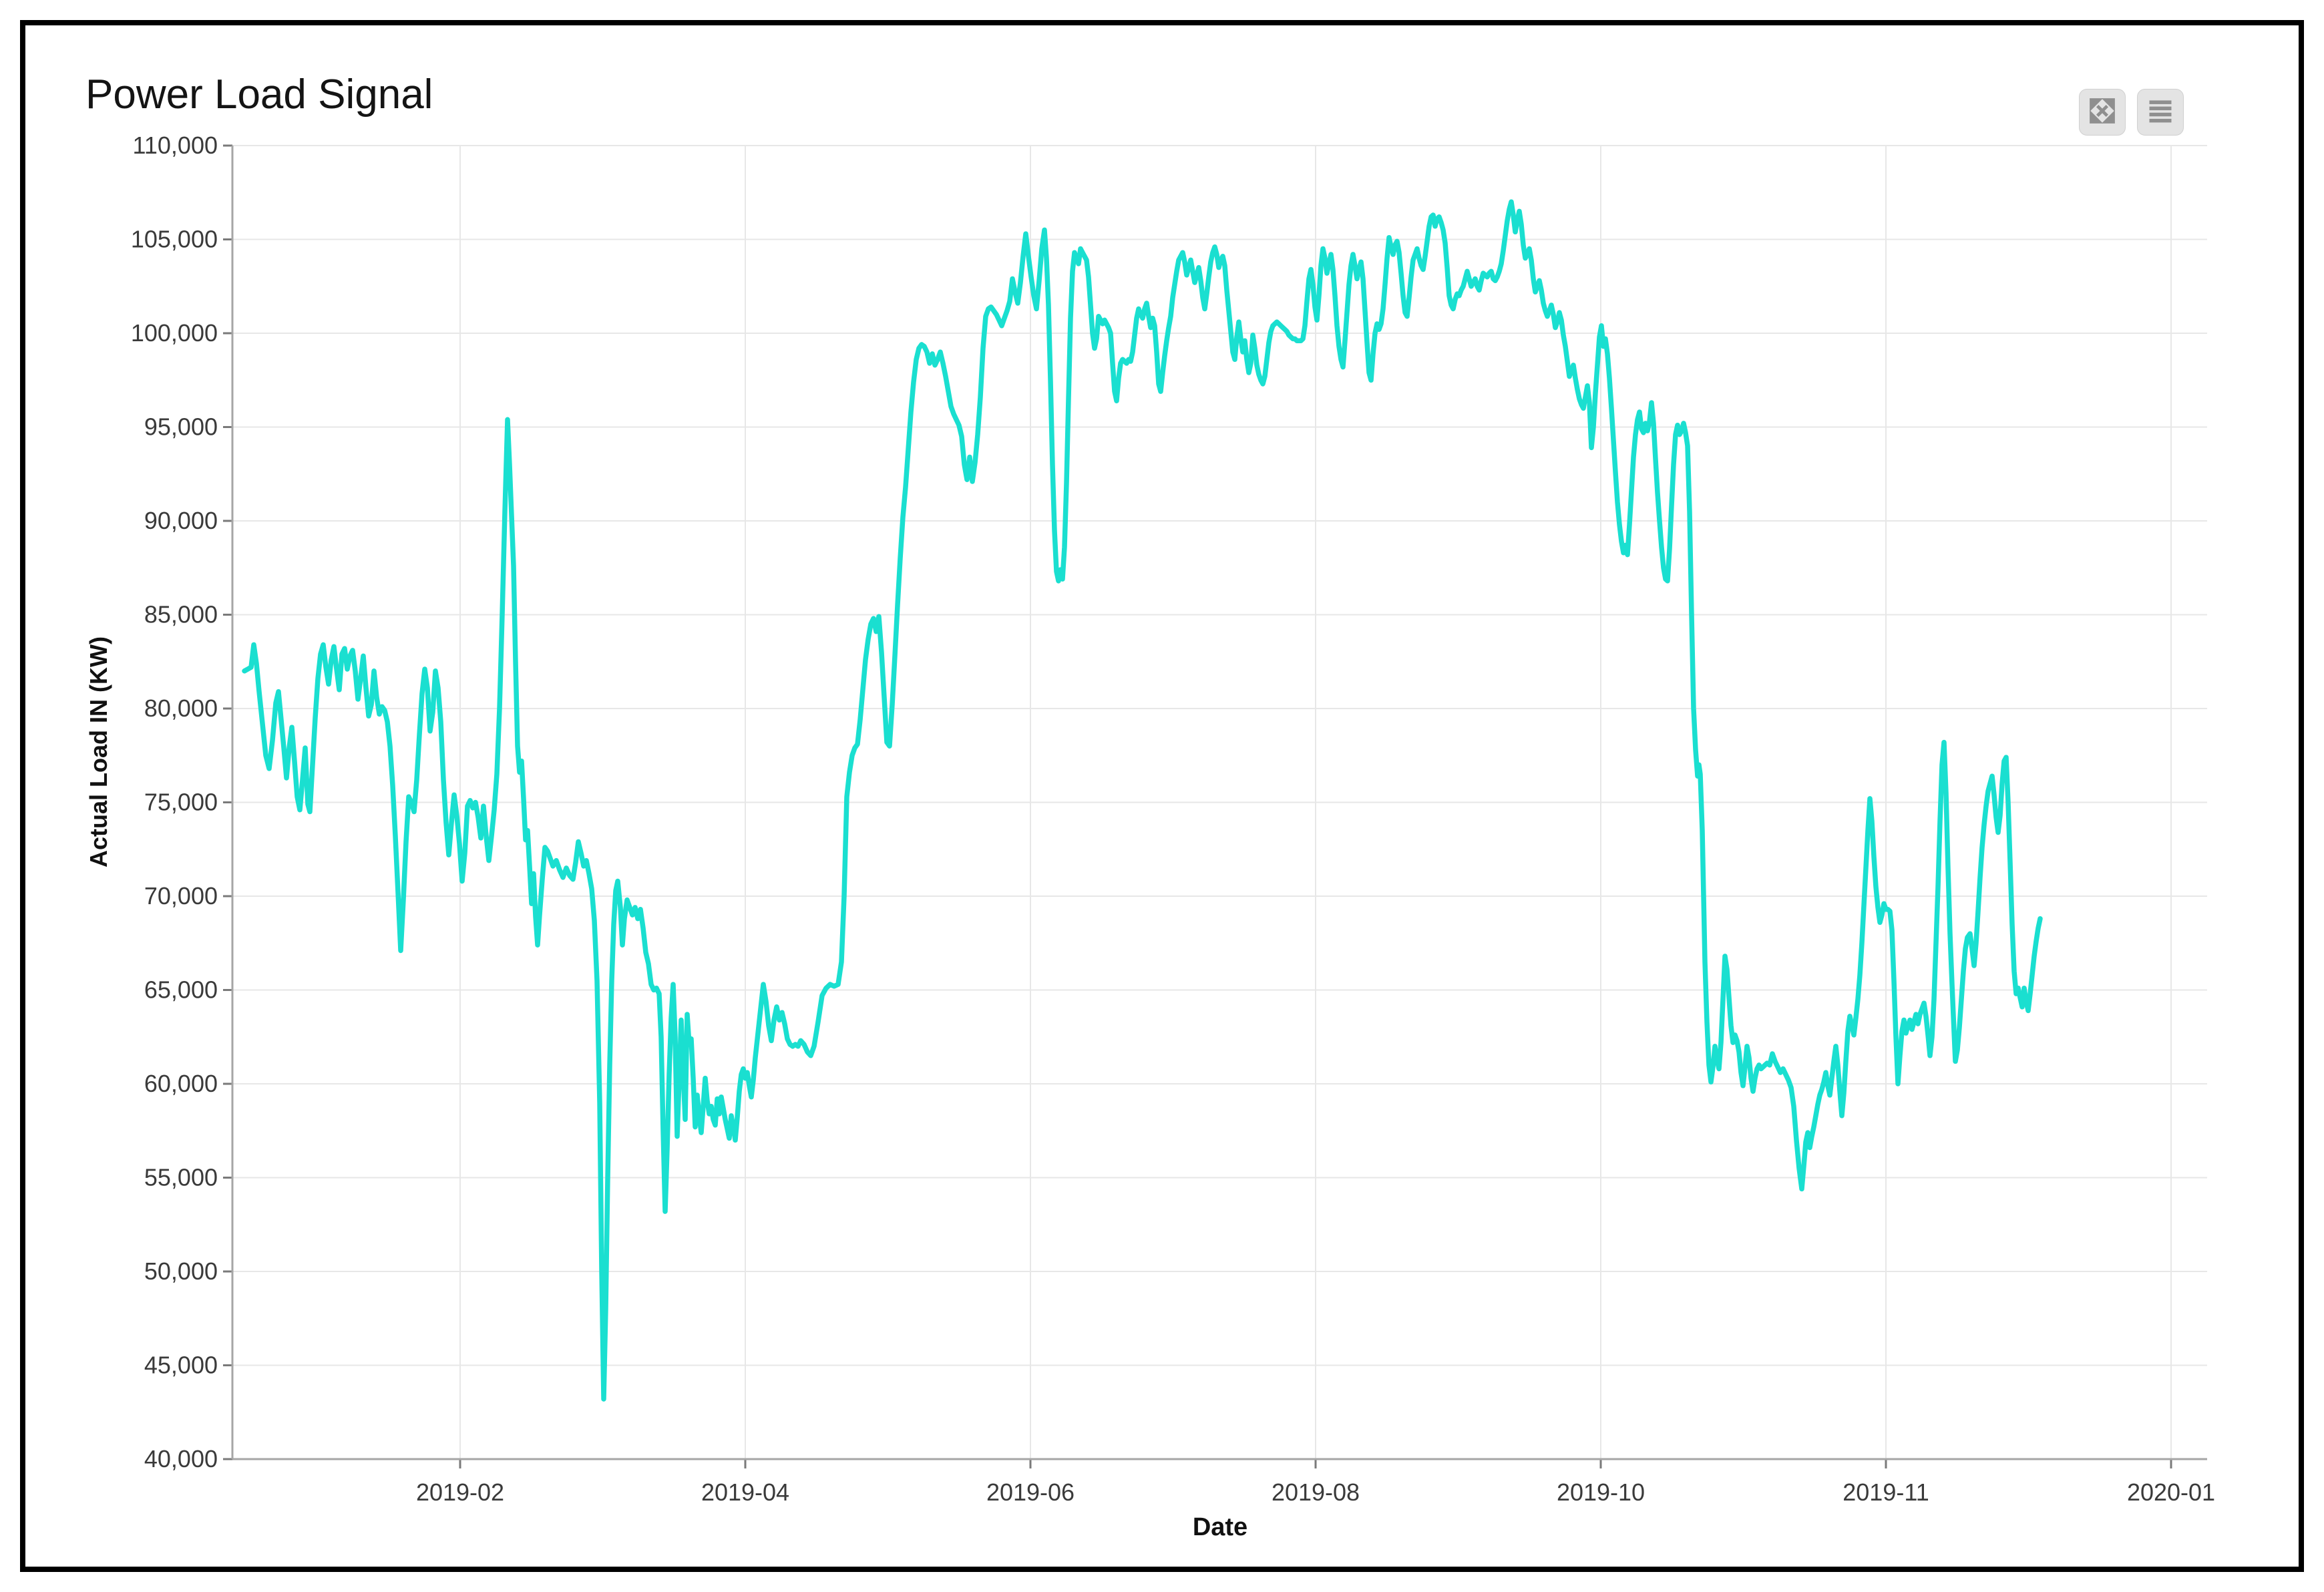  I want to click on y-tick-label: 90,000, so click(181, 520).